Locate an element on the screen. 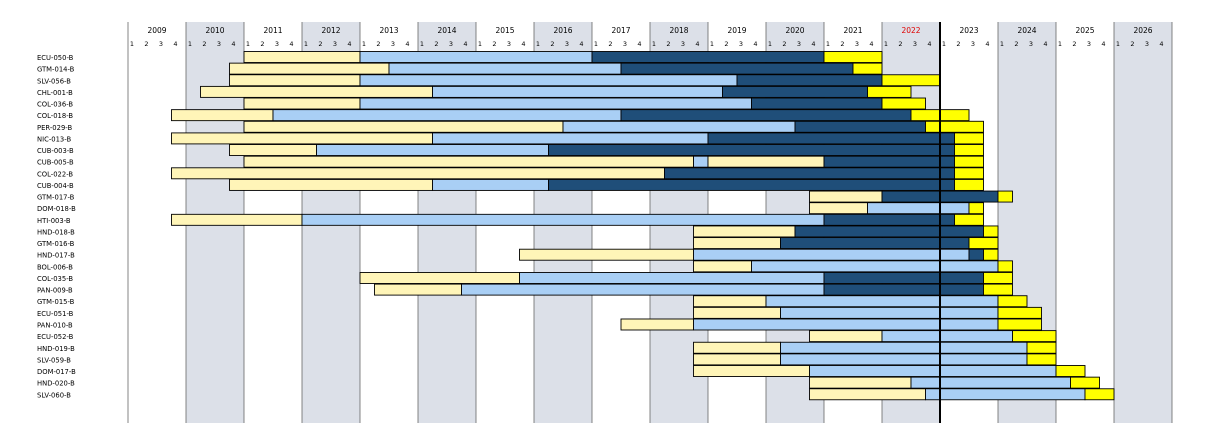 Image resolution: width=1210 pixels, height=423 pixels. row-label: PER-029-B is located at coordinates (54, 128).